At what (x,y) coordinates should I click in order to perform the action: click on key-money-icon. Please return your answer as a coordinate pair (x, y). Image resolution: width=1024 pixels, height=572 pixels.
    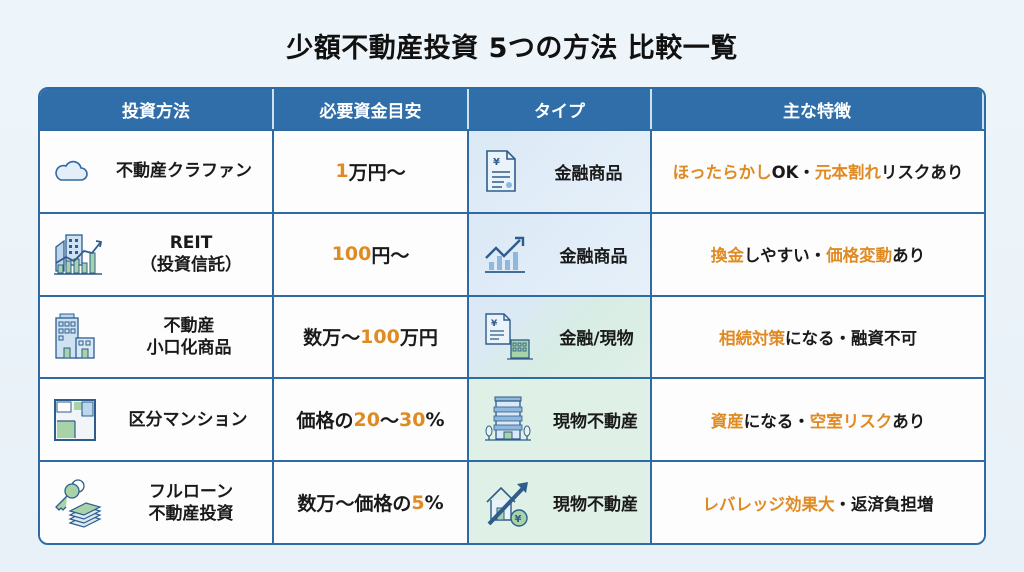
    Looking at the image, I should click on (78, 503).